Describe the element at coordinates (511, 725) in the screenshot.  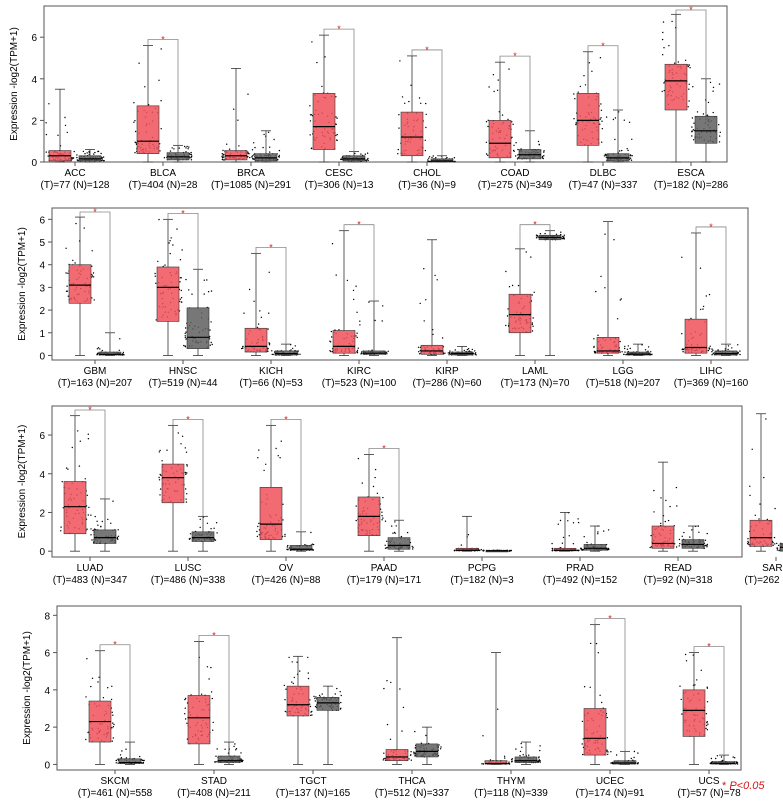
I see `group-thym: THYM(T)=118 (N)=339` at that location.